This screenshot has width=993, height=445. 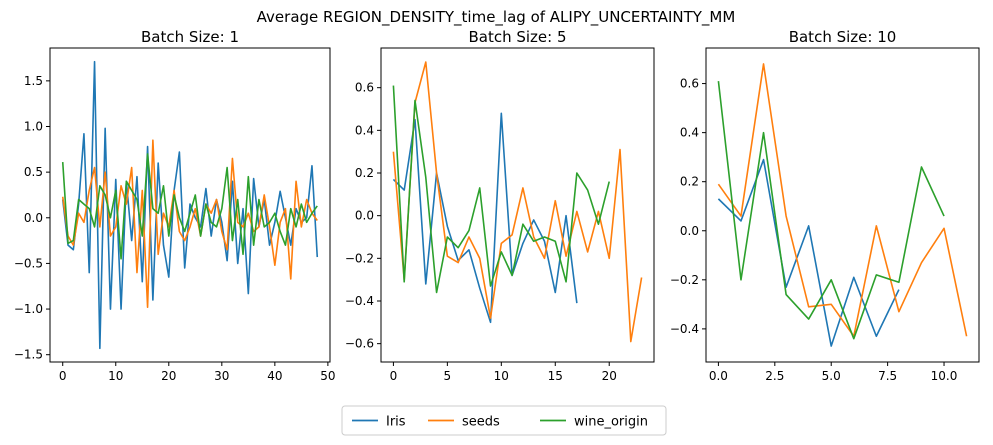 I want to click on panel-title: Batch Size: 10, so click(x=843, y=37).